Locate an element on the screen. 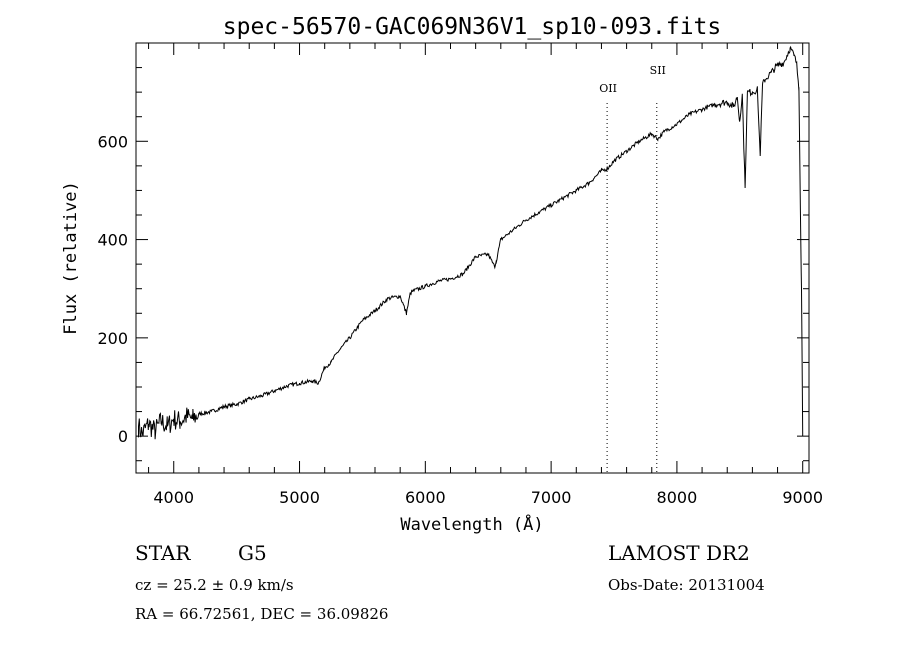 This screenshot has width=900, height=650. object-subclass: G5 is located at coordinates (252, 553).